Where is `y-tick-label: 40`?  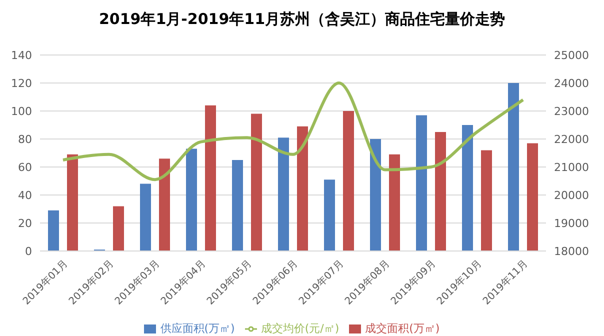
y-tick-label: 40 is located at coordinates (25, 195).